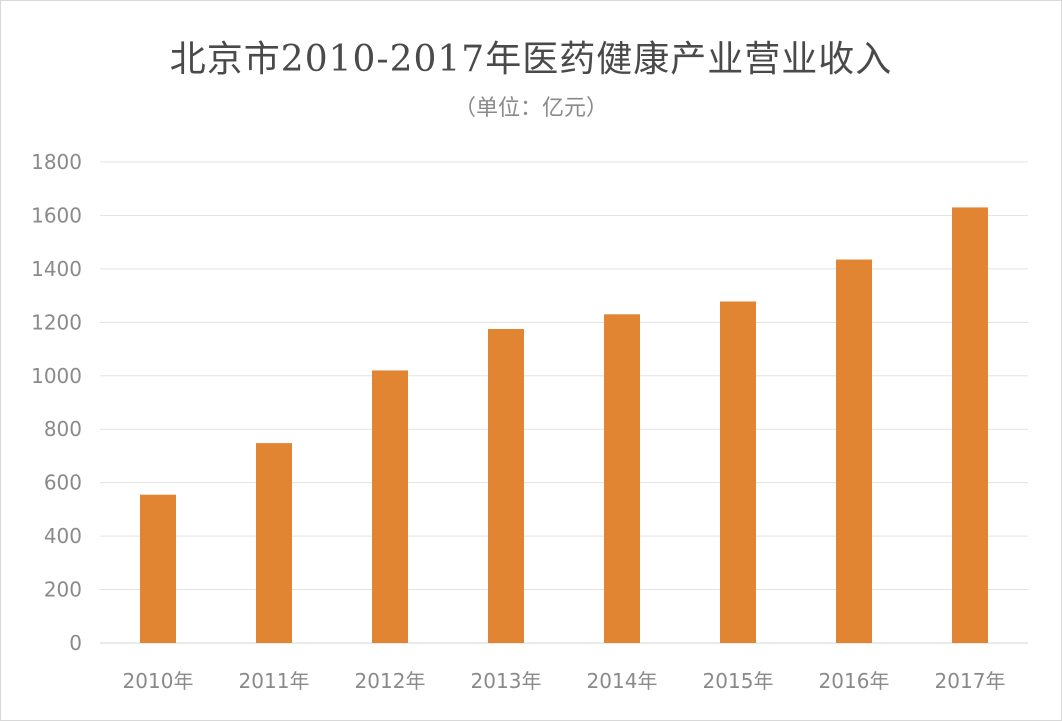  Describe the element at coordinates (63, 536) in the screenshot. I see `y-tick-label: 400` at that location.